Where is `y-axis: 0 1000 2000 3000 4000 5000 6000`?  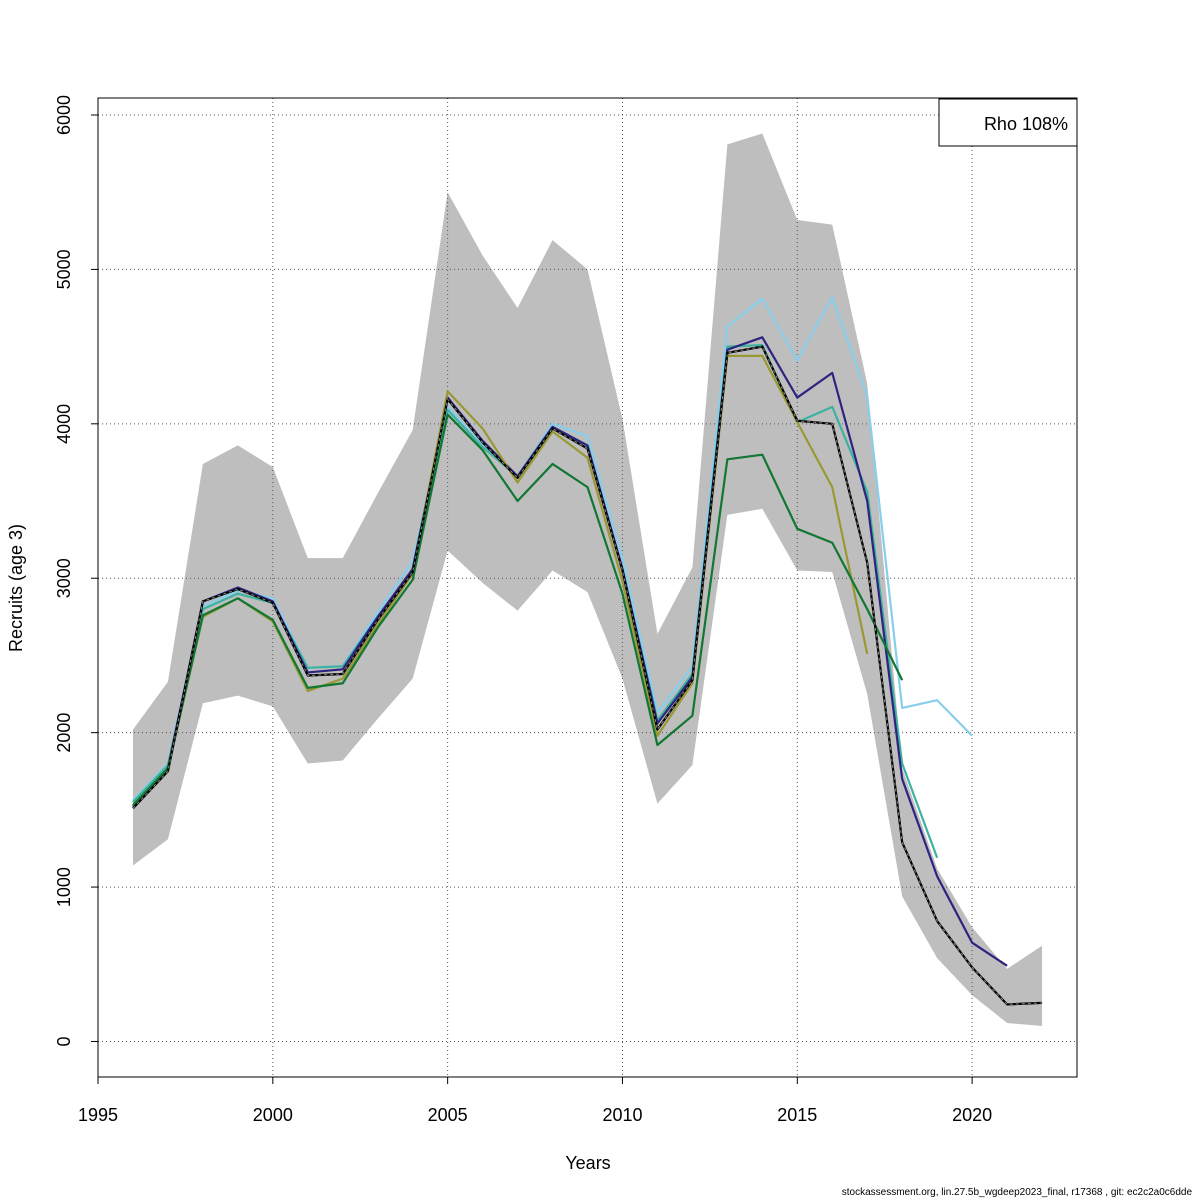
y-axis: 0 1000 2000 3000 4000 5000 6000 is located at coordinates (76, 570).